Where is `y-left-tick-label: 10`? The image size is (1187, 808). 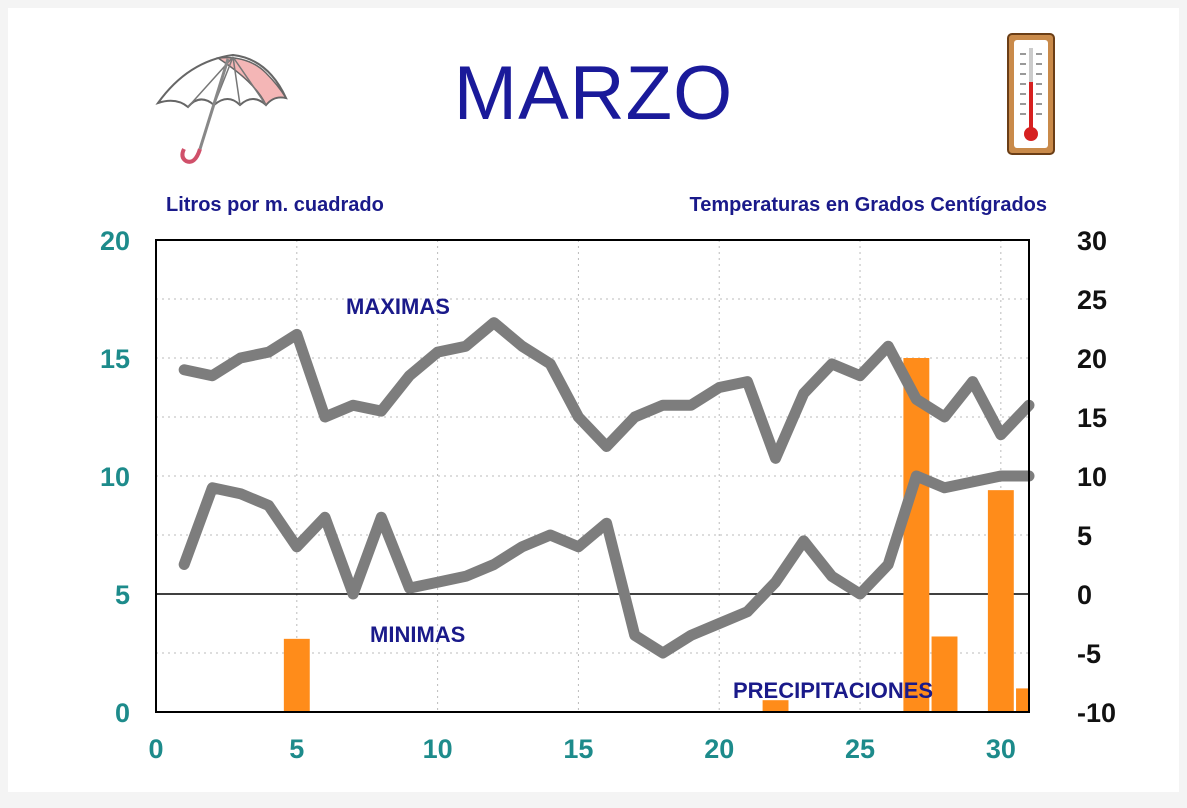
y-left-tick-label: 10 is located at coordinates (115, 477).